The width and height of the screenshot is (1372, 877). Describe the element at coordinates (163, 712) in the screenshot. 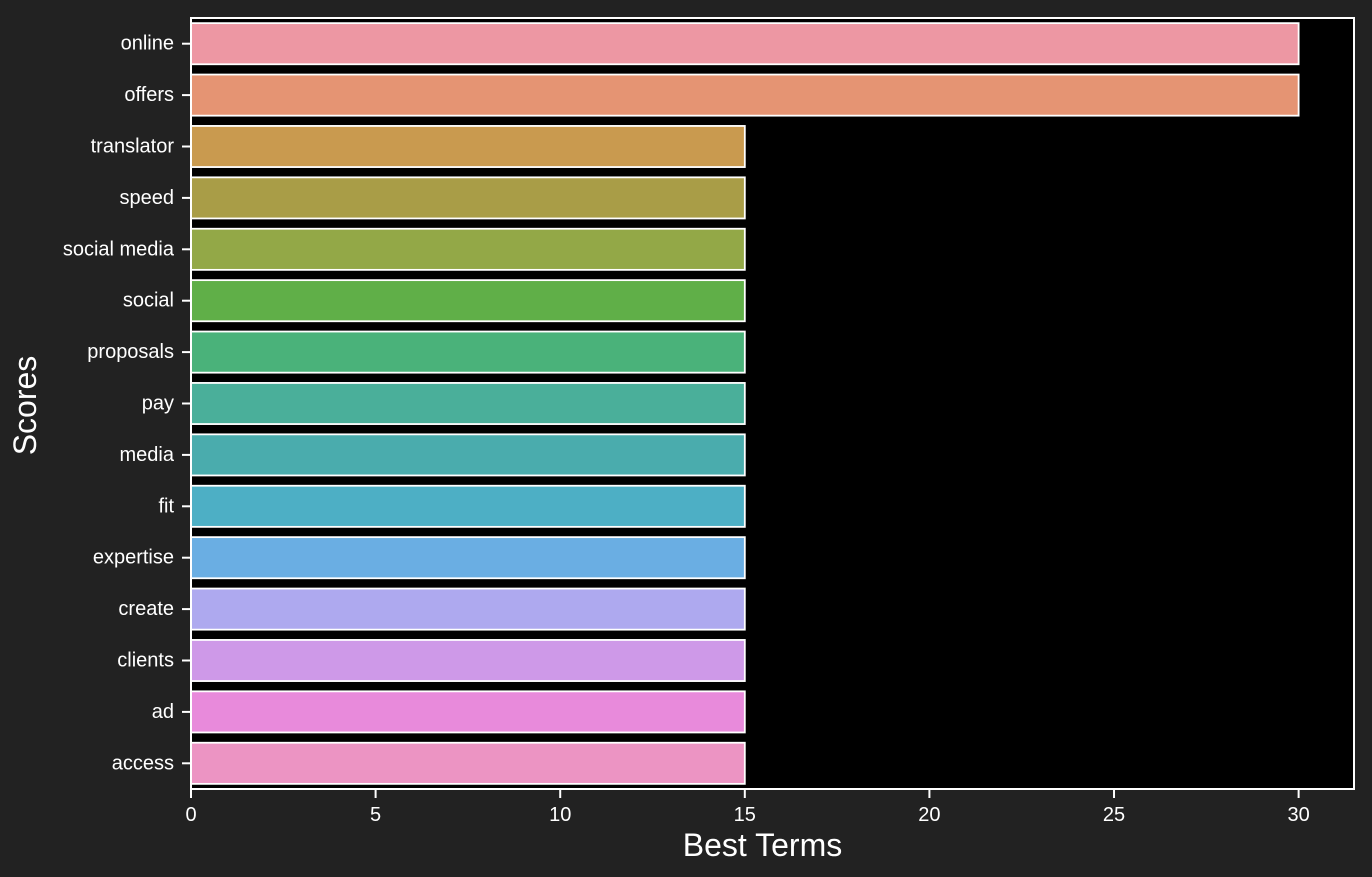

I see `y-tick-label: ad` at that location.